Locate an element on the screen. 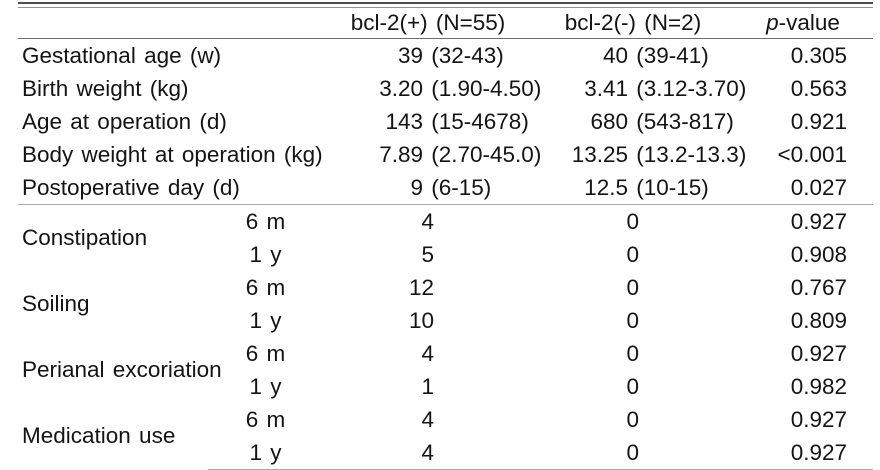  row-group-label: Perianal excoriation is located at coordinates (122, 369).